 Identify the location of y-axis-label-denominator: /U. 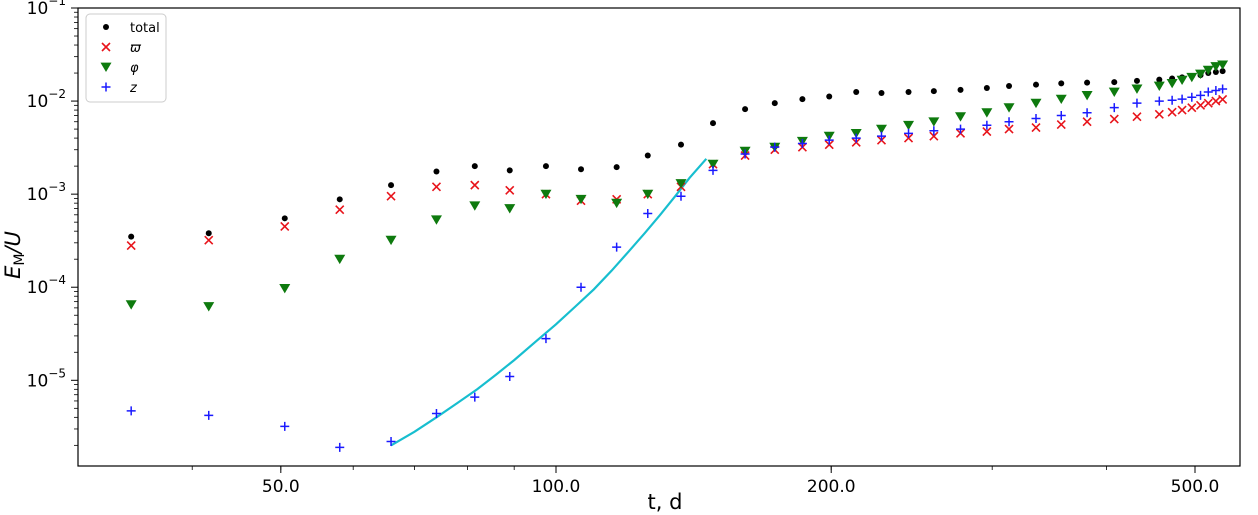
(13, 243).